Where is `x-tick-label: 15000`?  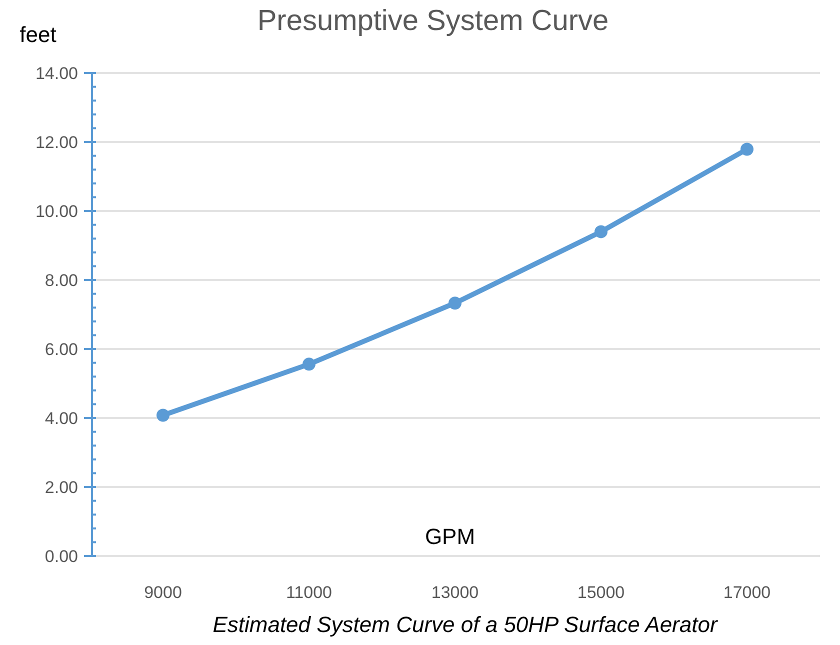 x-tick-label: 15000 is located at coordinates (601, 592).